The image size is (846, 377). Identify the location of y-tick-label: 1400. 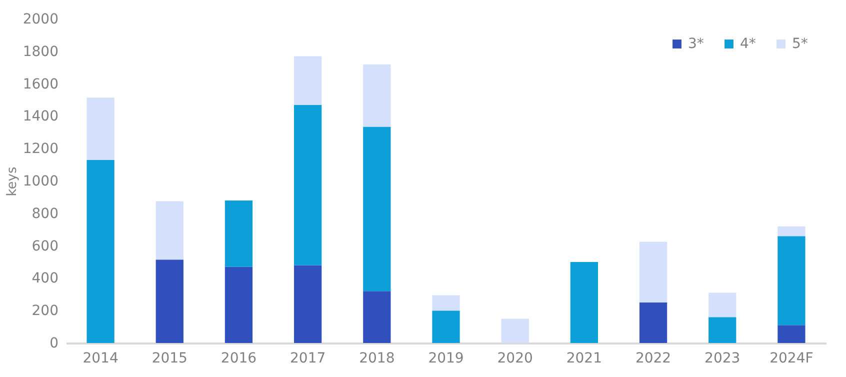
(40, 116).